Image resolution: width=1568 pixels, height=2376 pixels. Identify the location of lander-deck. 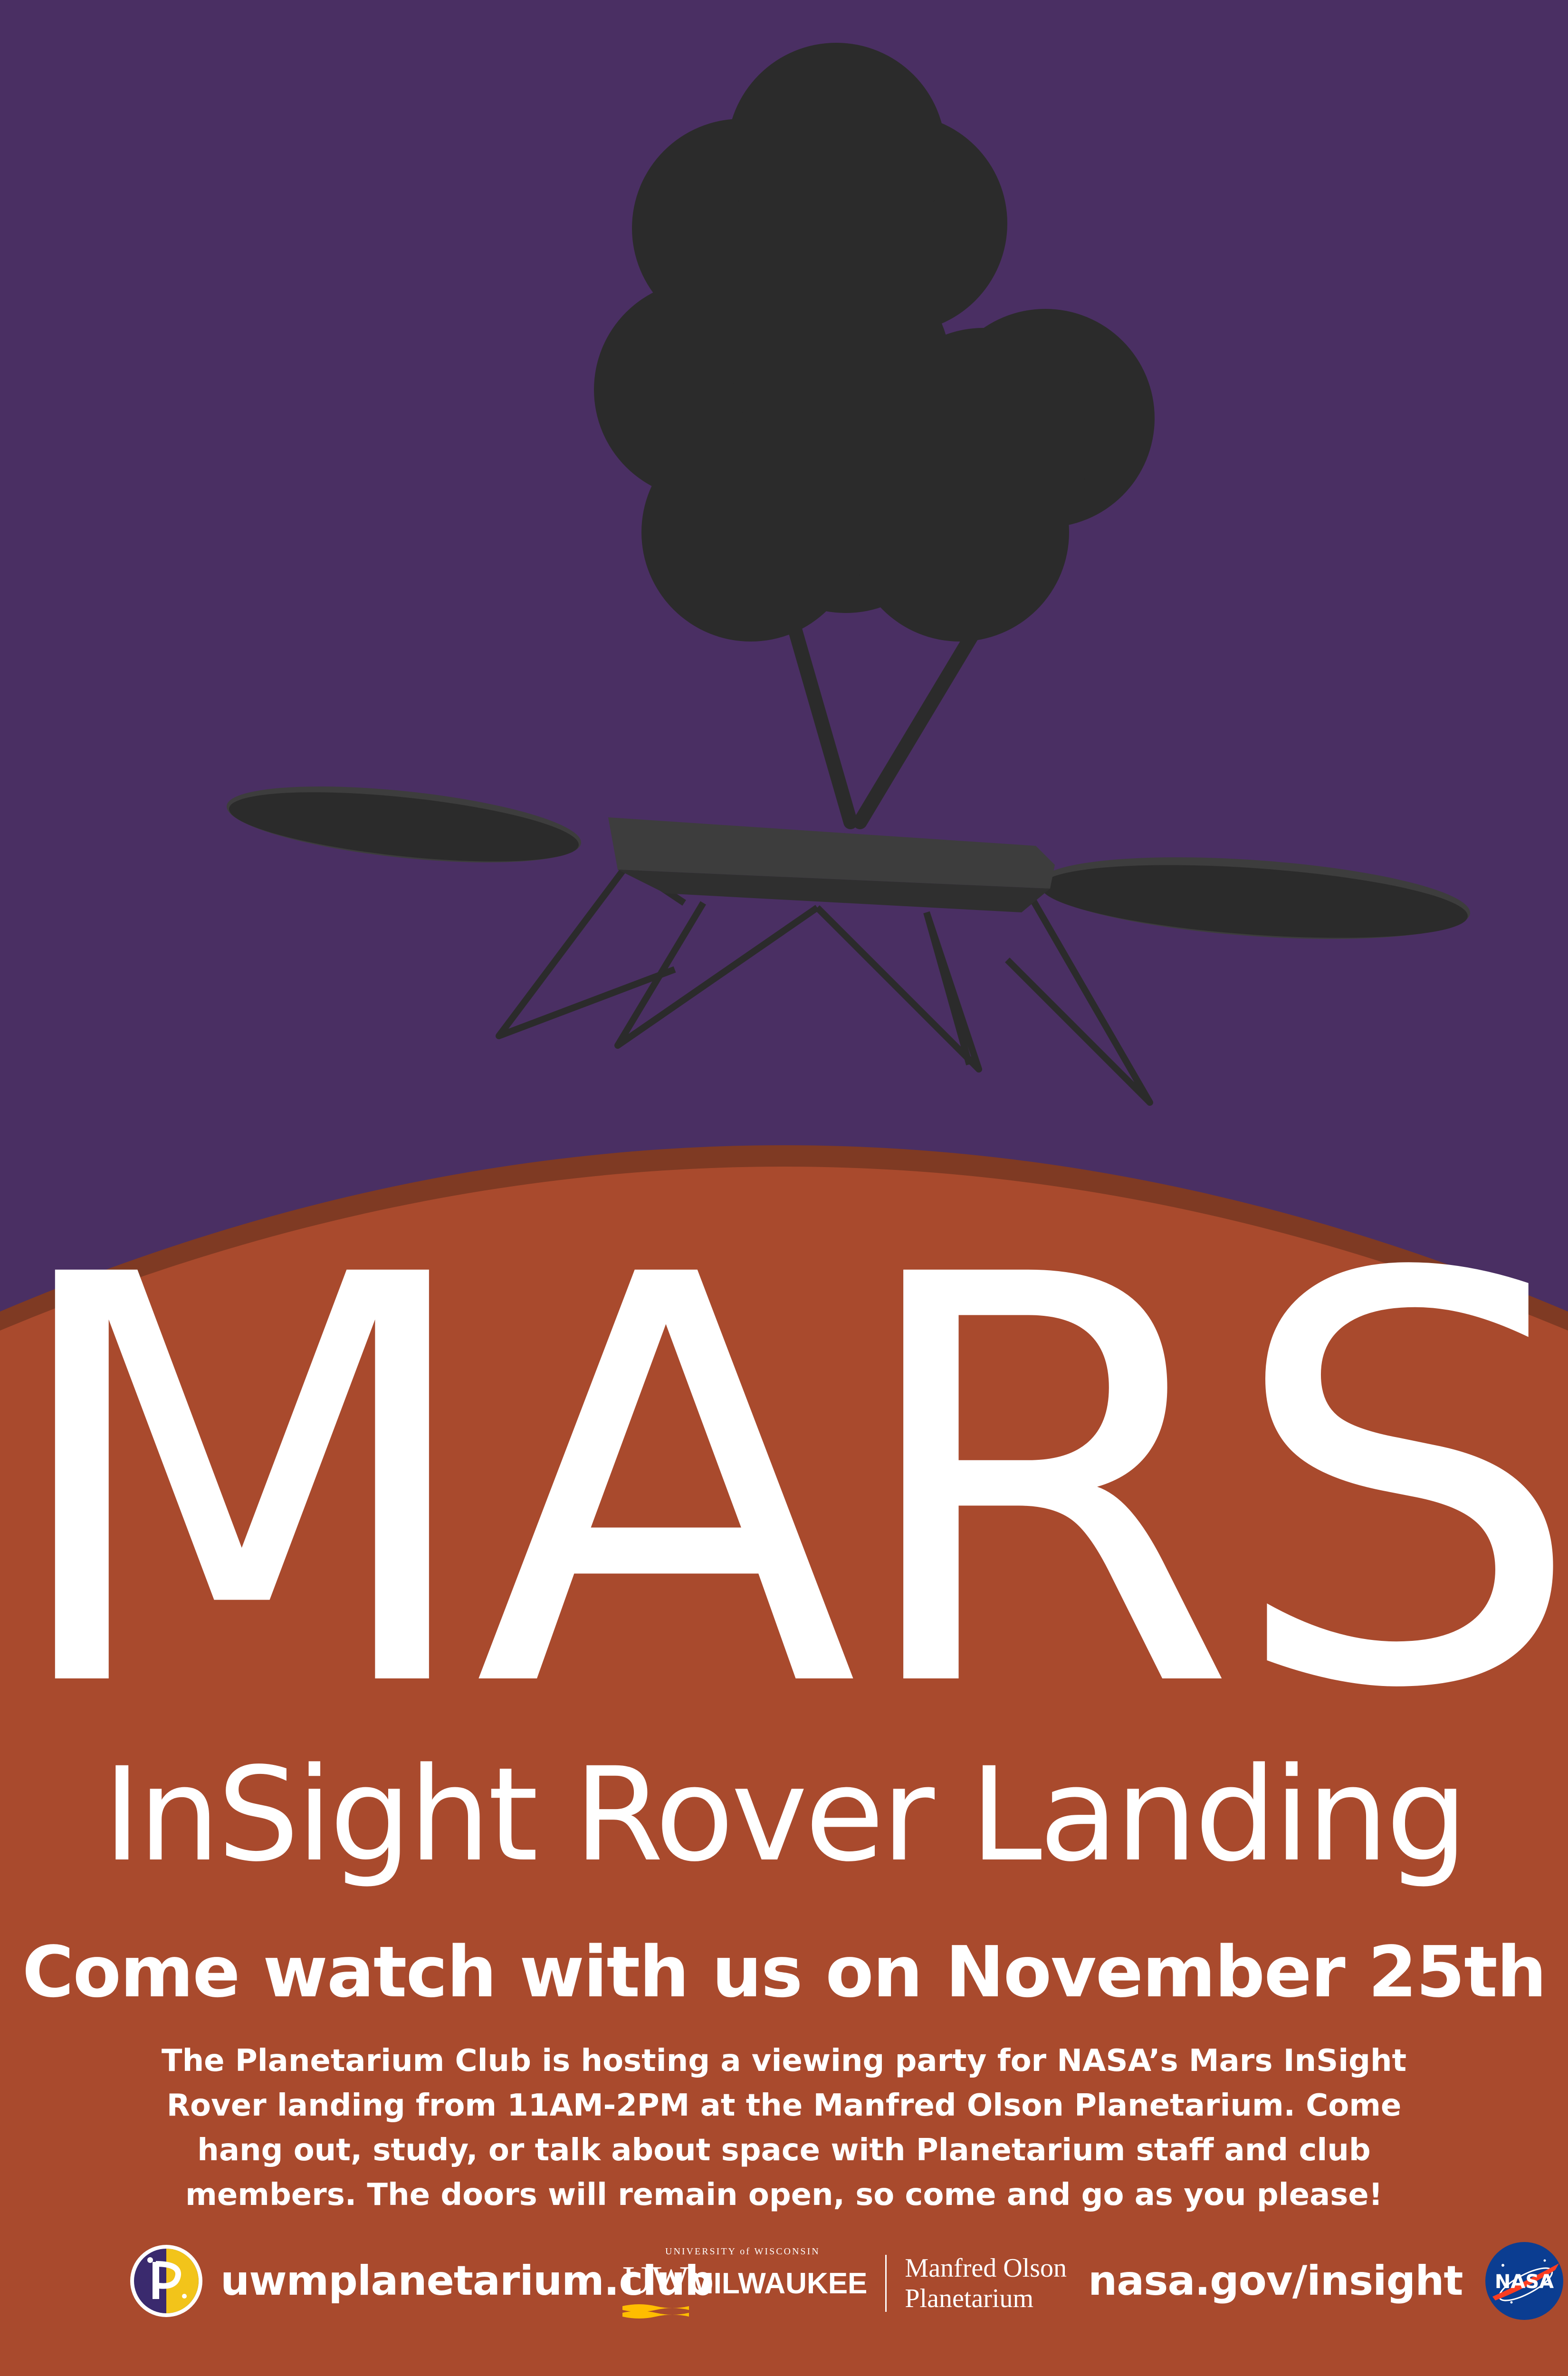
(832, 864).